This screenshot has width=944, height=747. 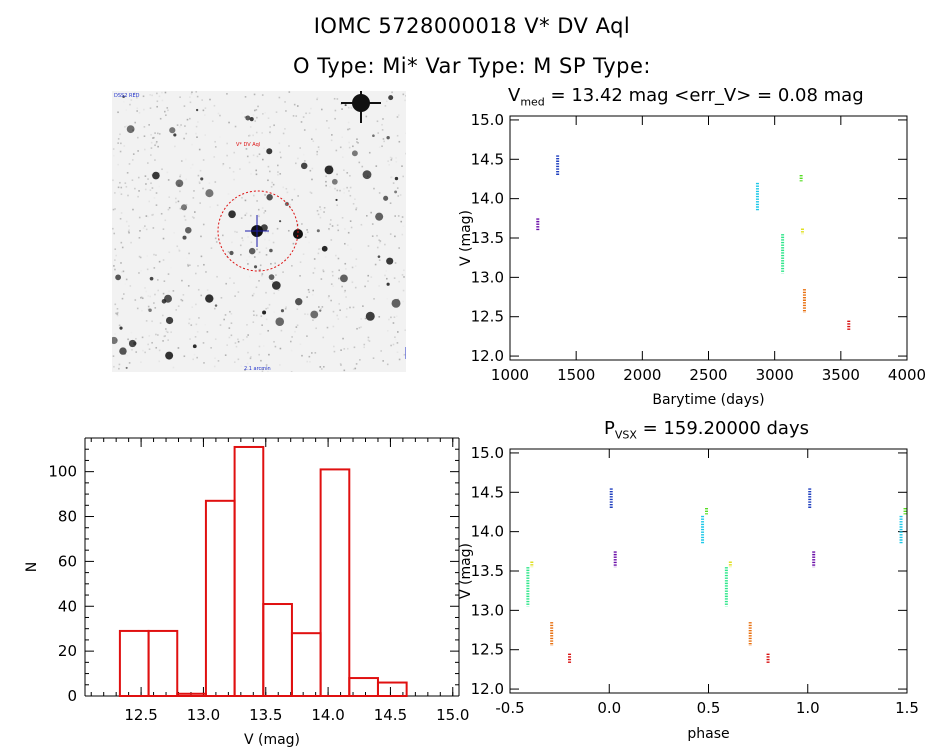 I want to click on phaseplot-ytick-label: 13.5, so click(x=487, y=571).